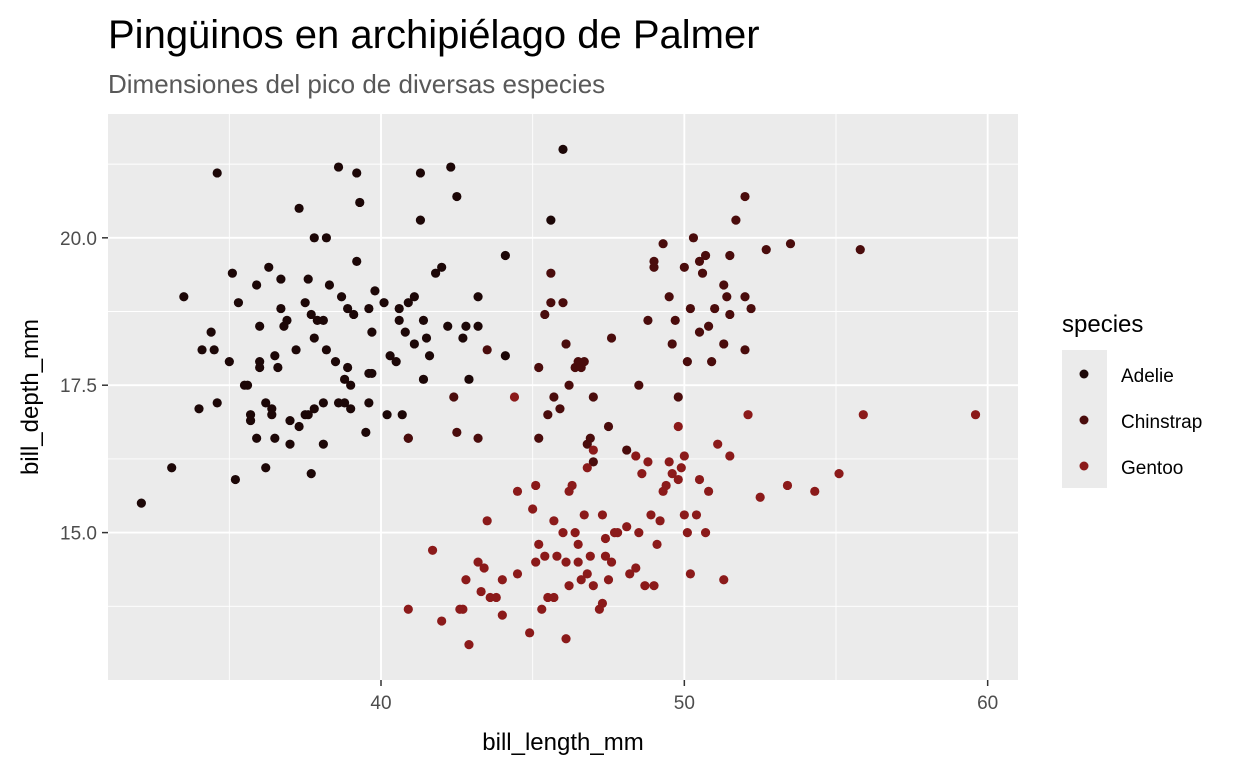  What do you see at coordinates (1084, 466) in the screenshot?
I see `legend-key-gentoo` at bounding box center [1084, 466].